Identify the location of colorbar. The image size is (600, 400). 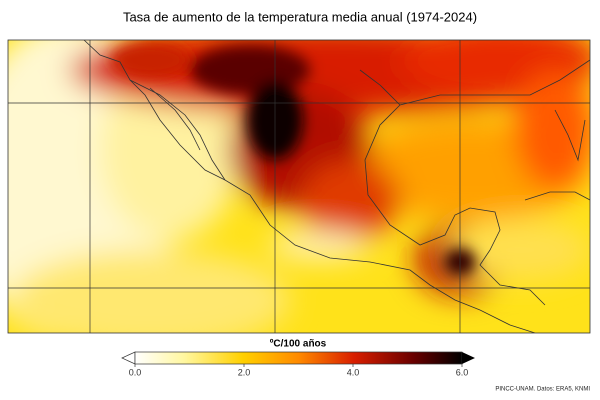
(298, 358).